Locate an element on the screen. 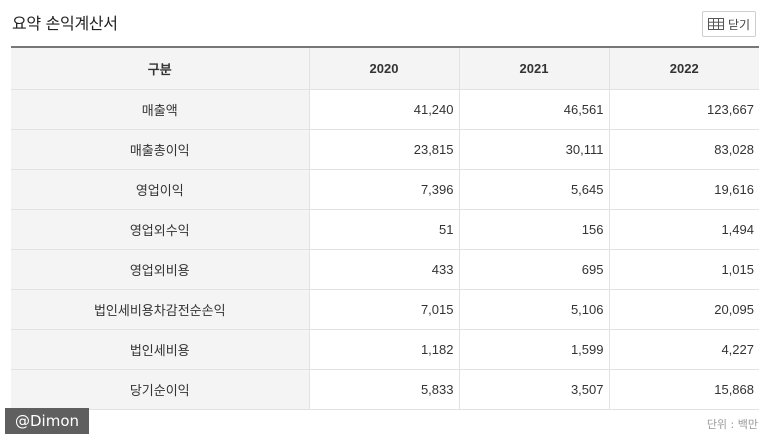 The height and width of the screenshot is (442, 769). cell-value: 19,616 is located at coordinates (683, 189).